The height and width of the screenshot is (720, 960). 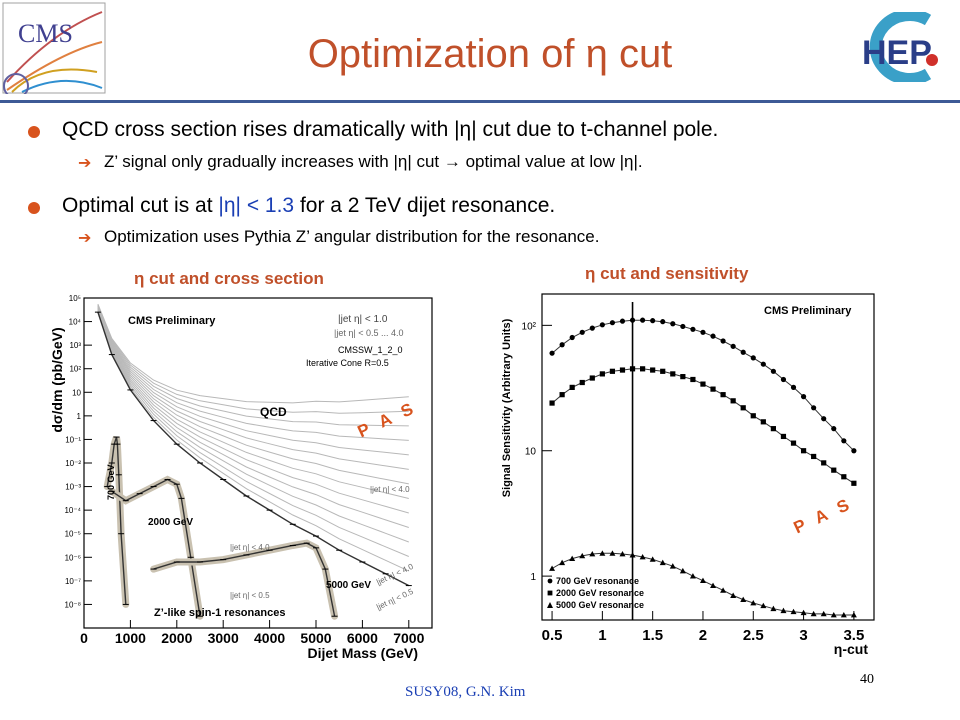 What do you see at coordinates (347, 363) in the screenshot?
I see `annotation: Iterative Cone R=0.5` at bounding box center [347, 363].